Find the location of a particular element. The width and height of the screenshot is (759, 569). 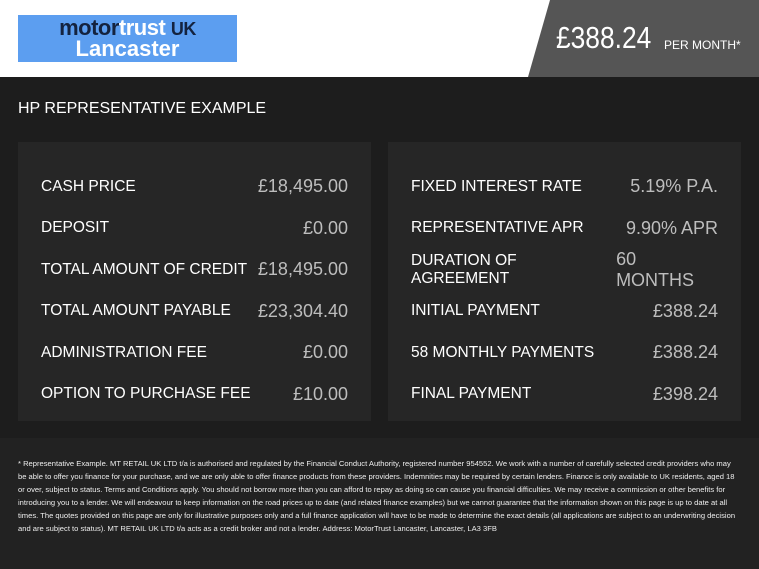

finance-label: DURATION OF AGREEMENT is located at coordinates (464, 269).